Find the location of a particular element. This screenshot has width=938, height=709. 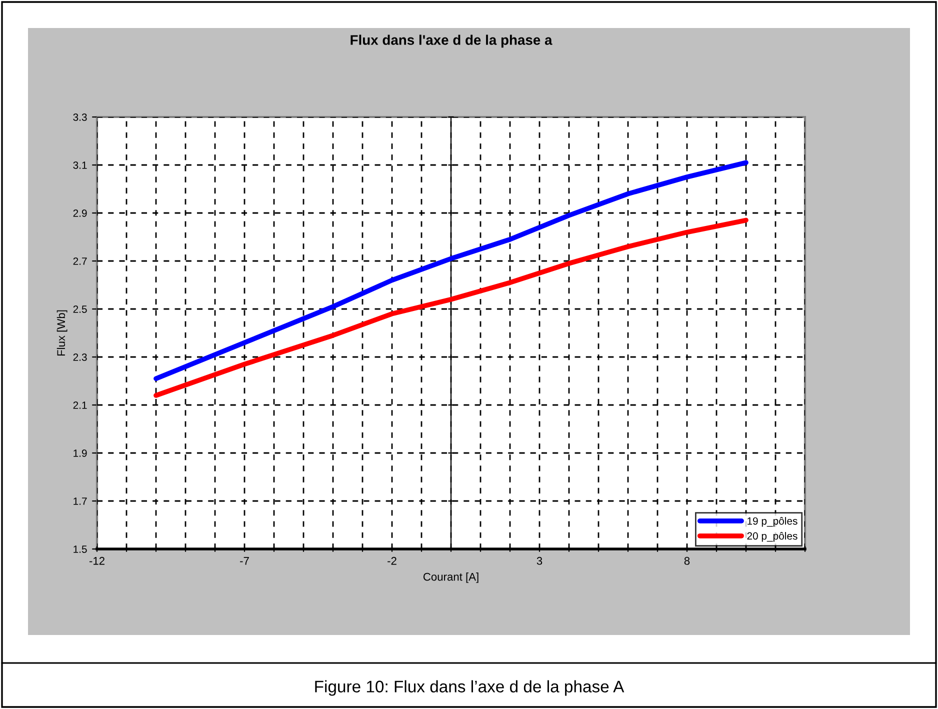

caption: Figure 10: Flux dans l’axe d de la phase A is located at coordinates (469, 688).